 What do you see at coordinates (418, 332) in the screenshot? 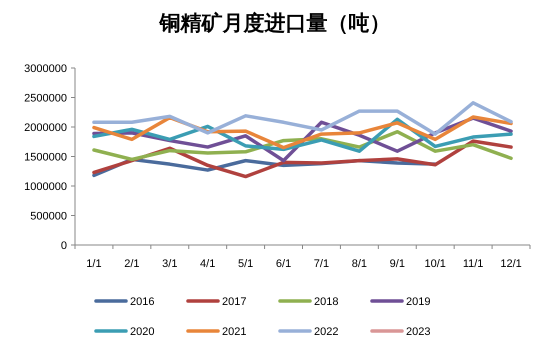
I see `legend-label: 2023` at bounding box center [418, 332].